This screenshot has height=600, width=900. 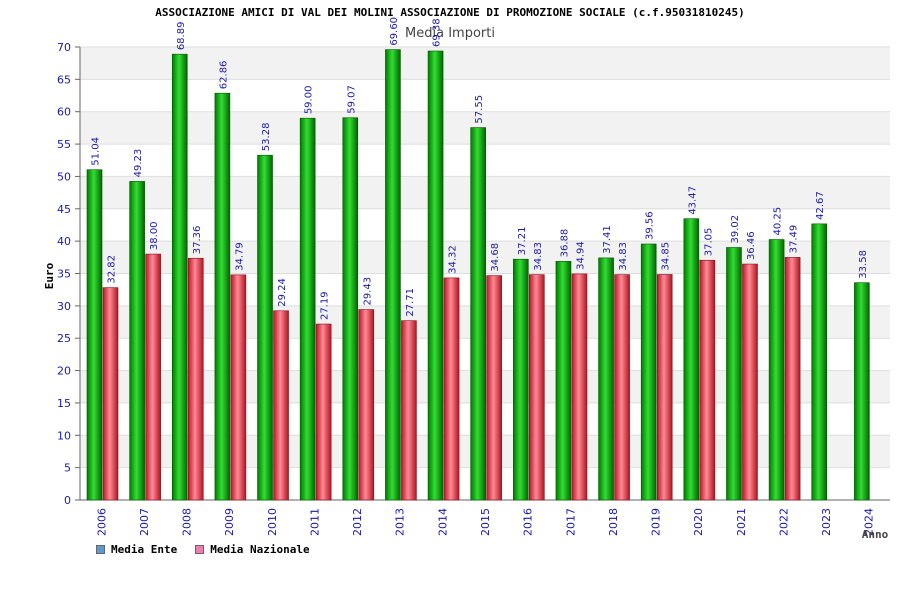 What do you see at coordinates (479, 109) in the screenshot?
I see `data-label: 57.55` at bounding box center [479, 109].